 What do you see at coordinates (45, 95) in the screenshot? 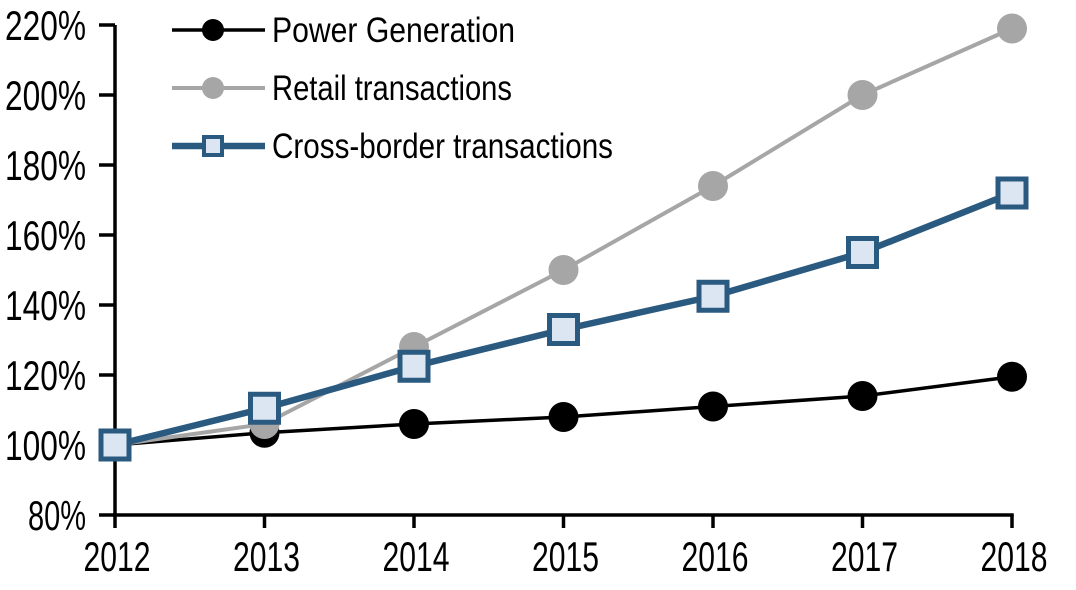
I see `y-tick-label: 200%` at bounding box center [45, 95].